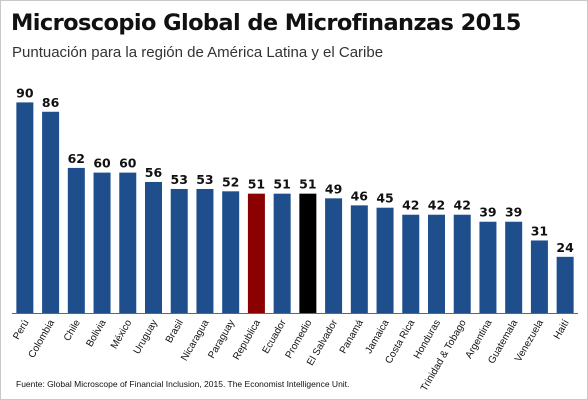  I want to click on category-label: México, so click(122, 334).